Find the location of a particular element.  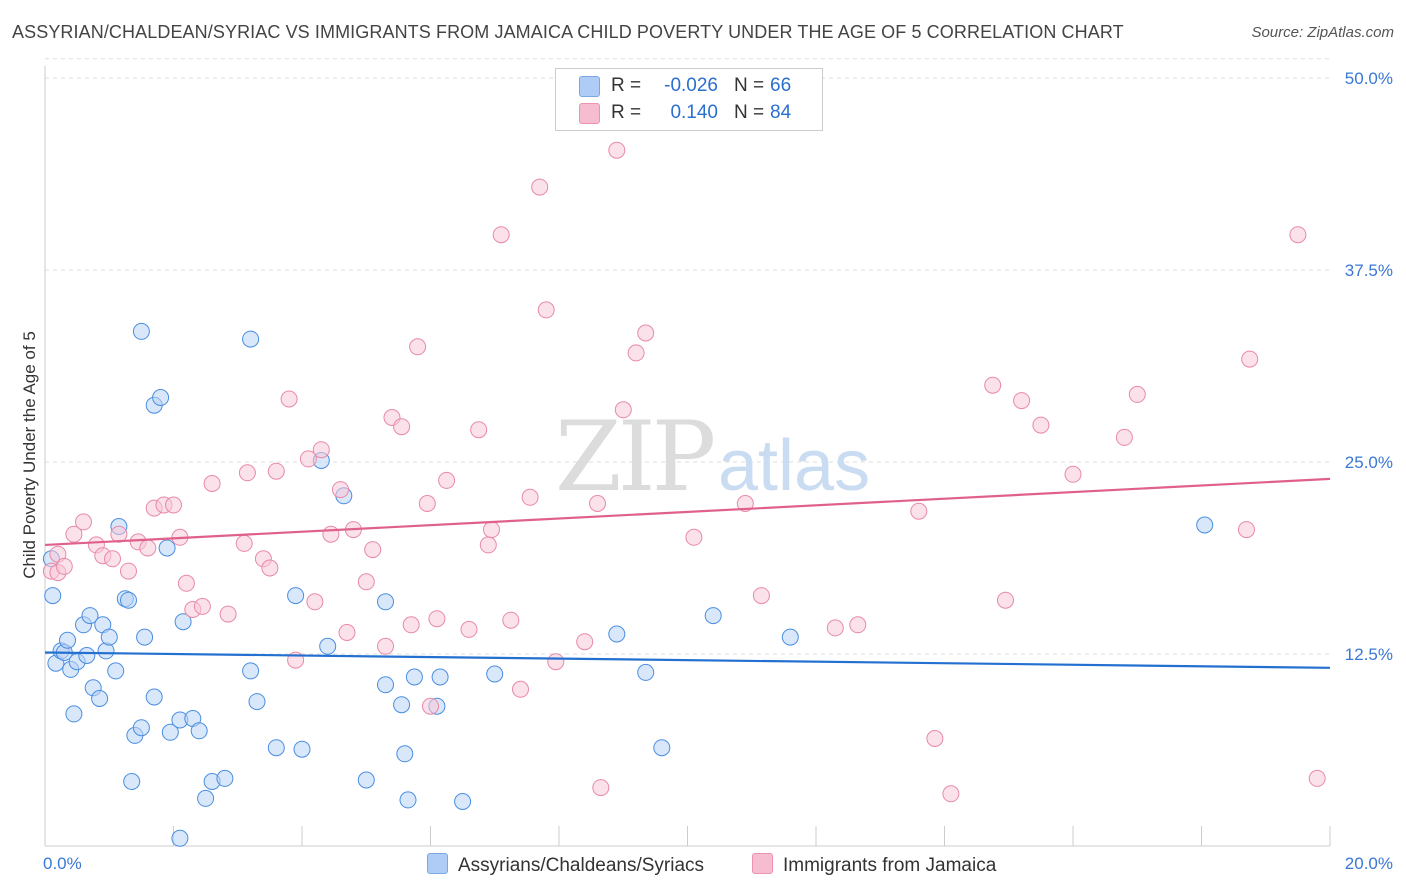

trend-line is located at coordinates (687, 660).